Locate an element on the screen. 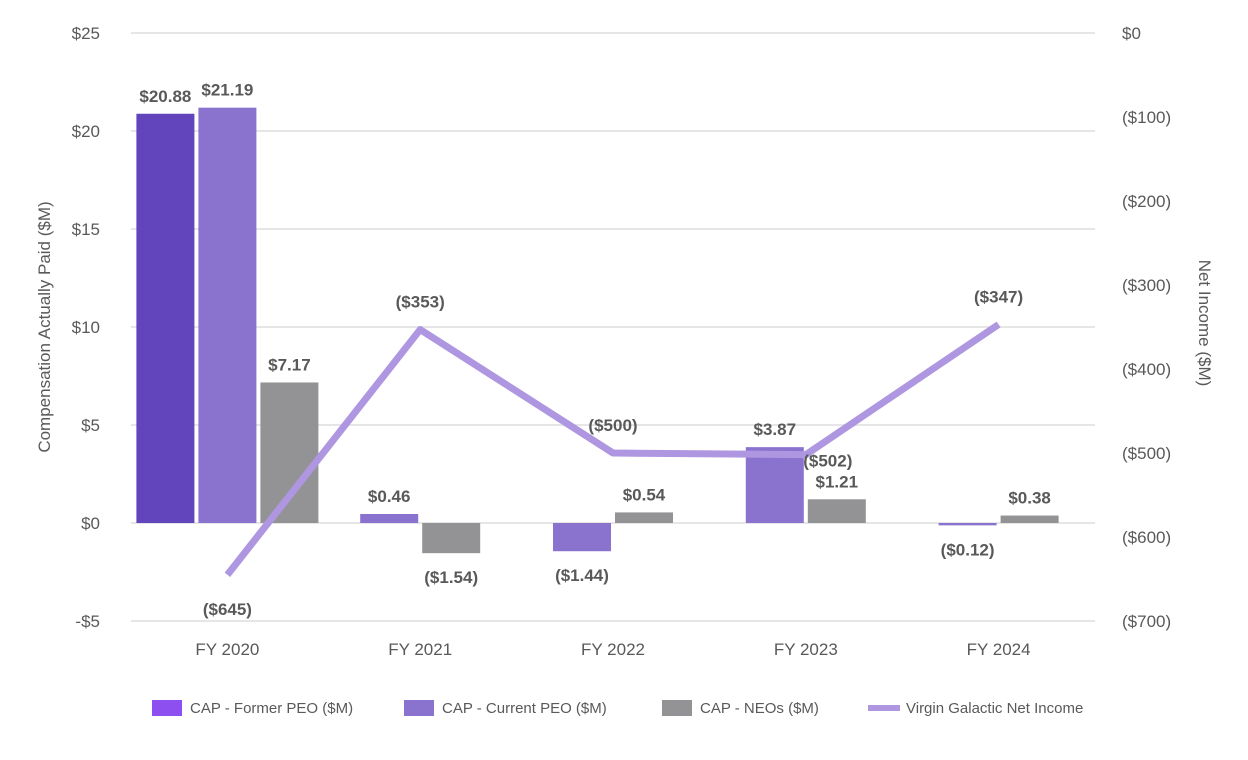 The image size is (1248, 760). bar-data-label: $1.21 is located at coordinates (837, 481).